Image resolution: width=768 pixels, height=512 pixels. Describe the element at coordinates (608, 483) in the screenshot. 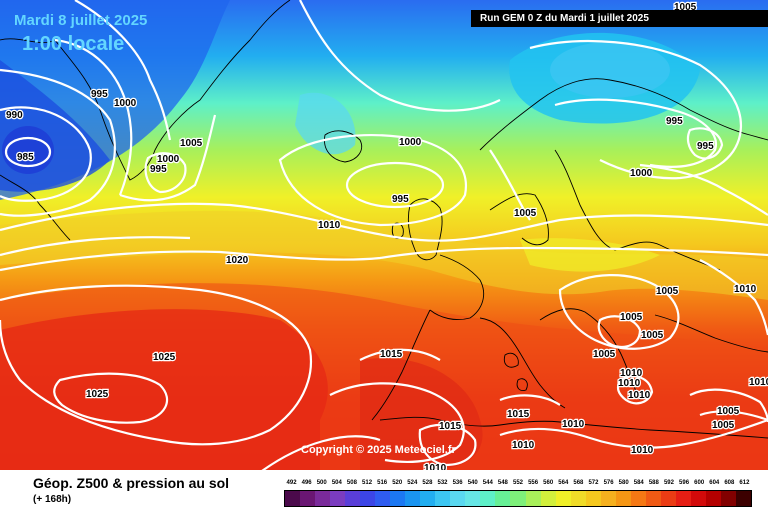

I see `scale-label: 576` at that location.